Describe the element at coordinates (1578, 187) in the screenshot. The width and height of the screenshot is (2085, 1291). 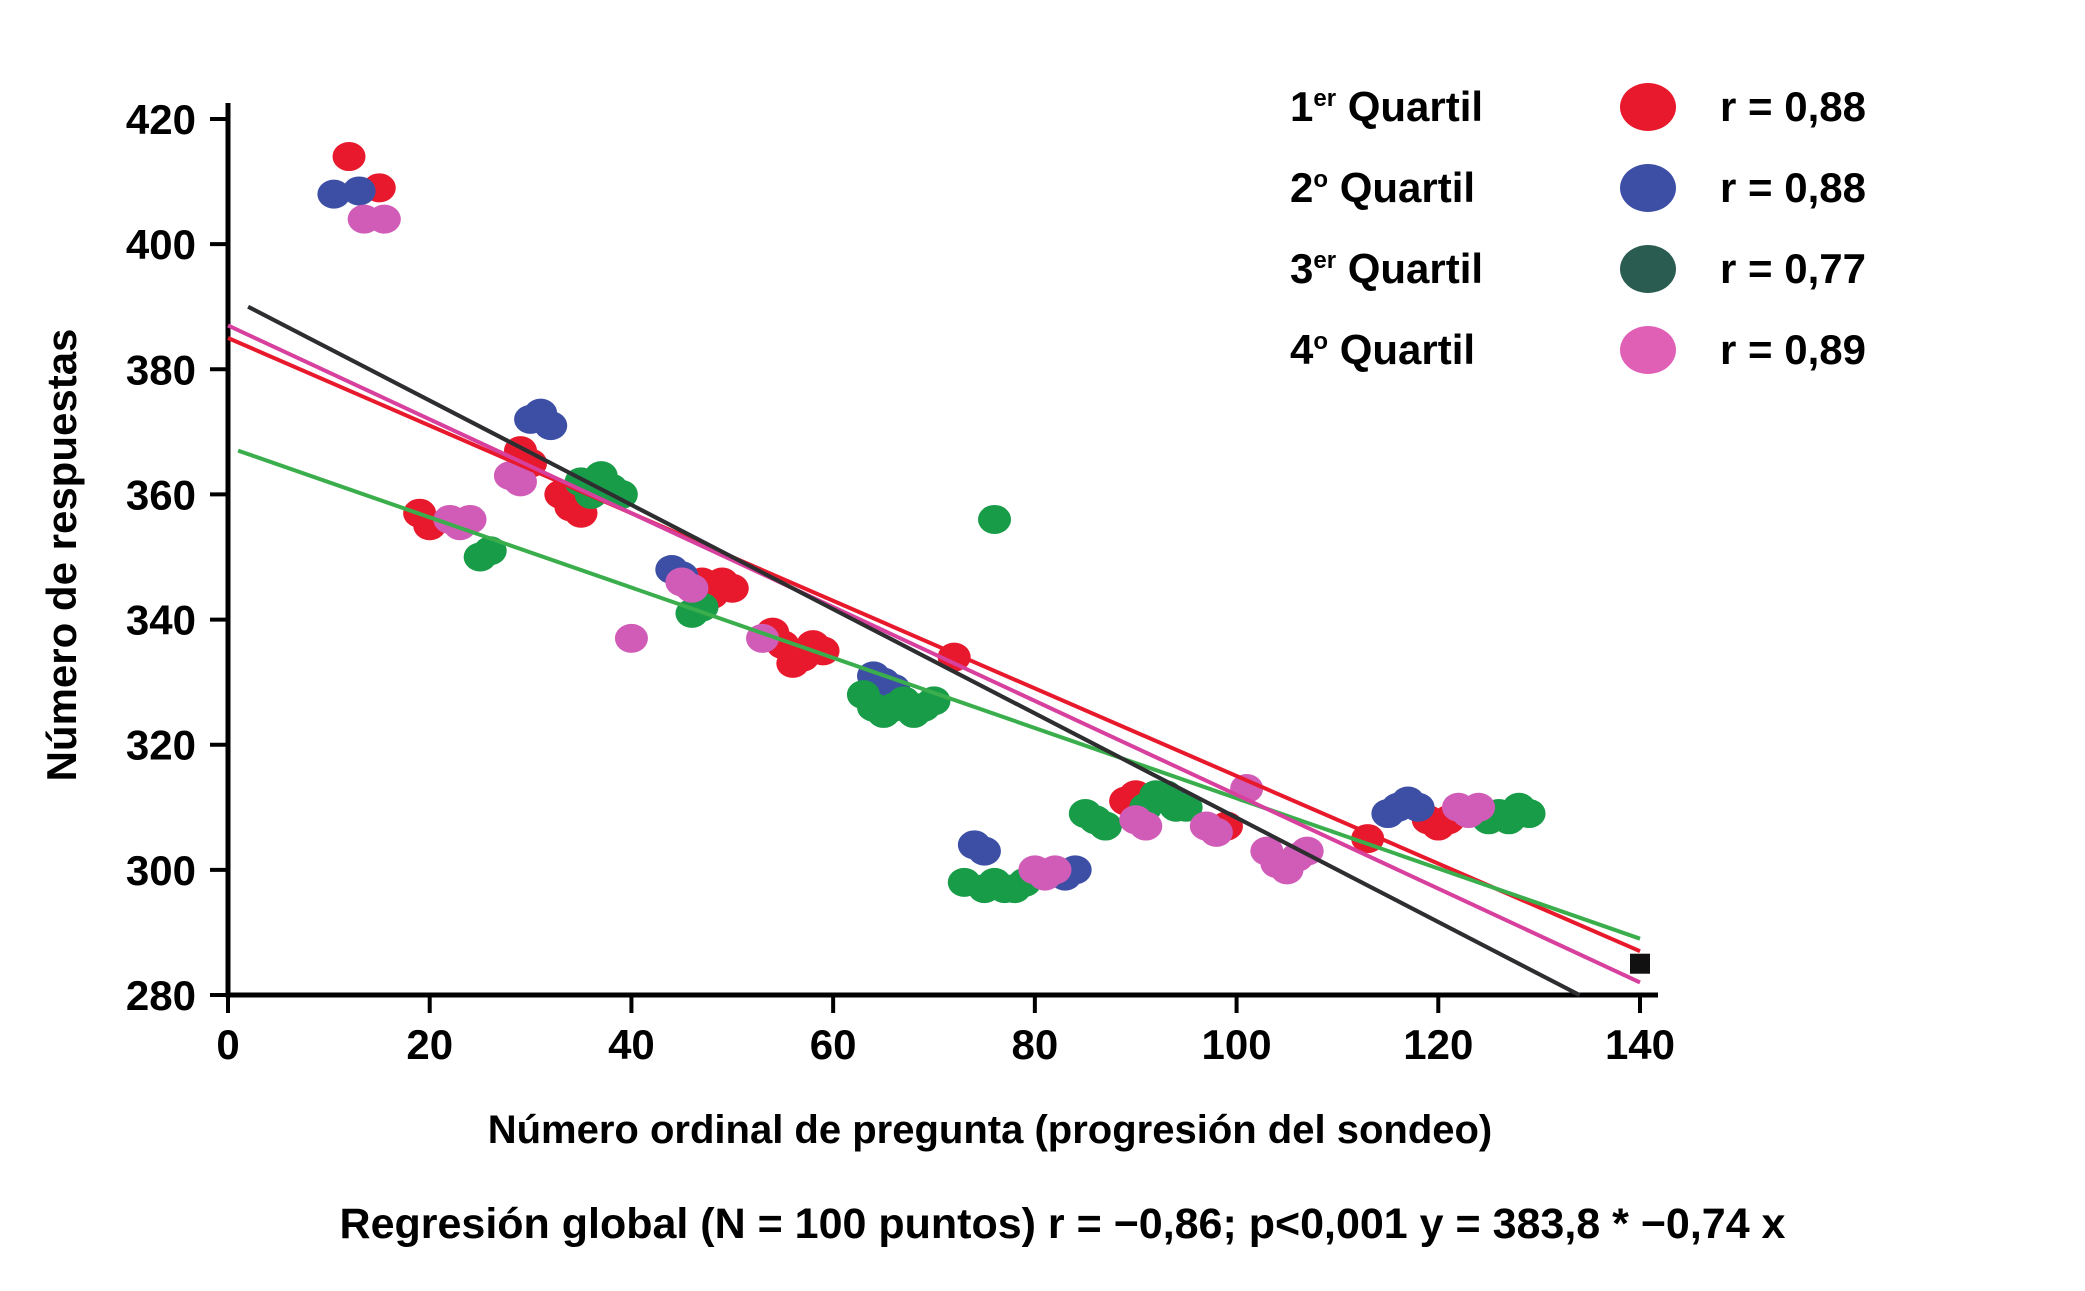
I see `legend-item-q2: 2o Quartil r = 0,88` at that location.